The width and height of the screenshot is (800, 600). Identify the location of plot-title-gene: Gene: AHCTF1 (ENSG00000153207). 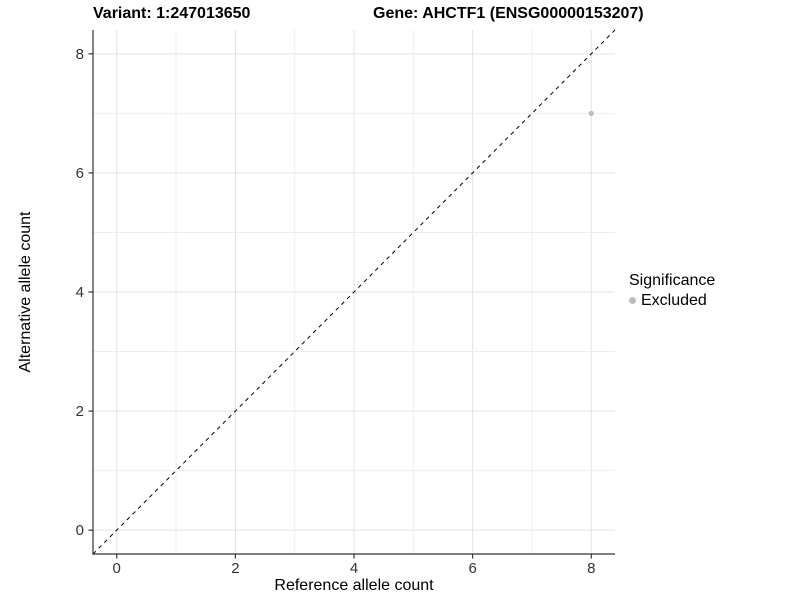
(508, 13).